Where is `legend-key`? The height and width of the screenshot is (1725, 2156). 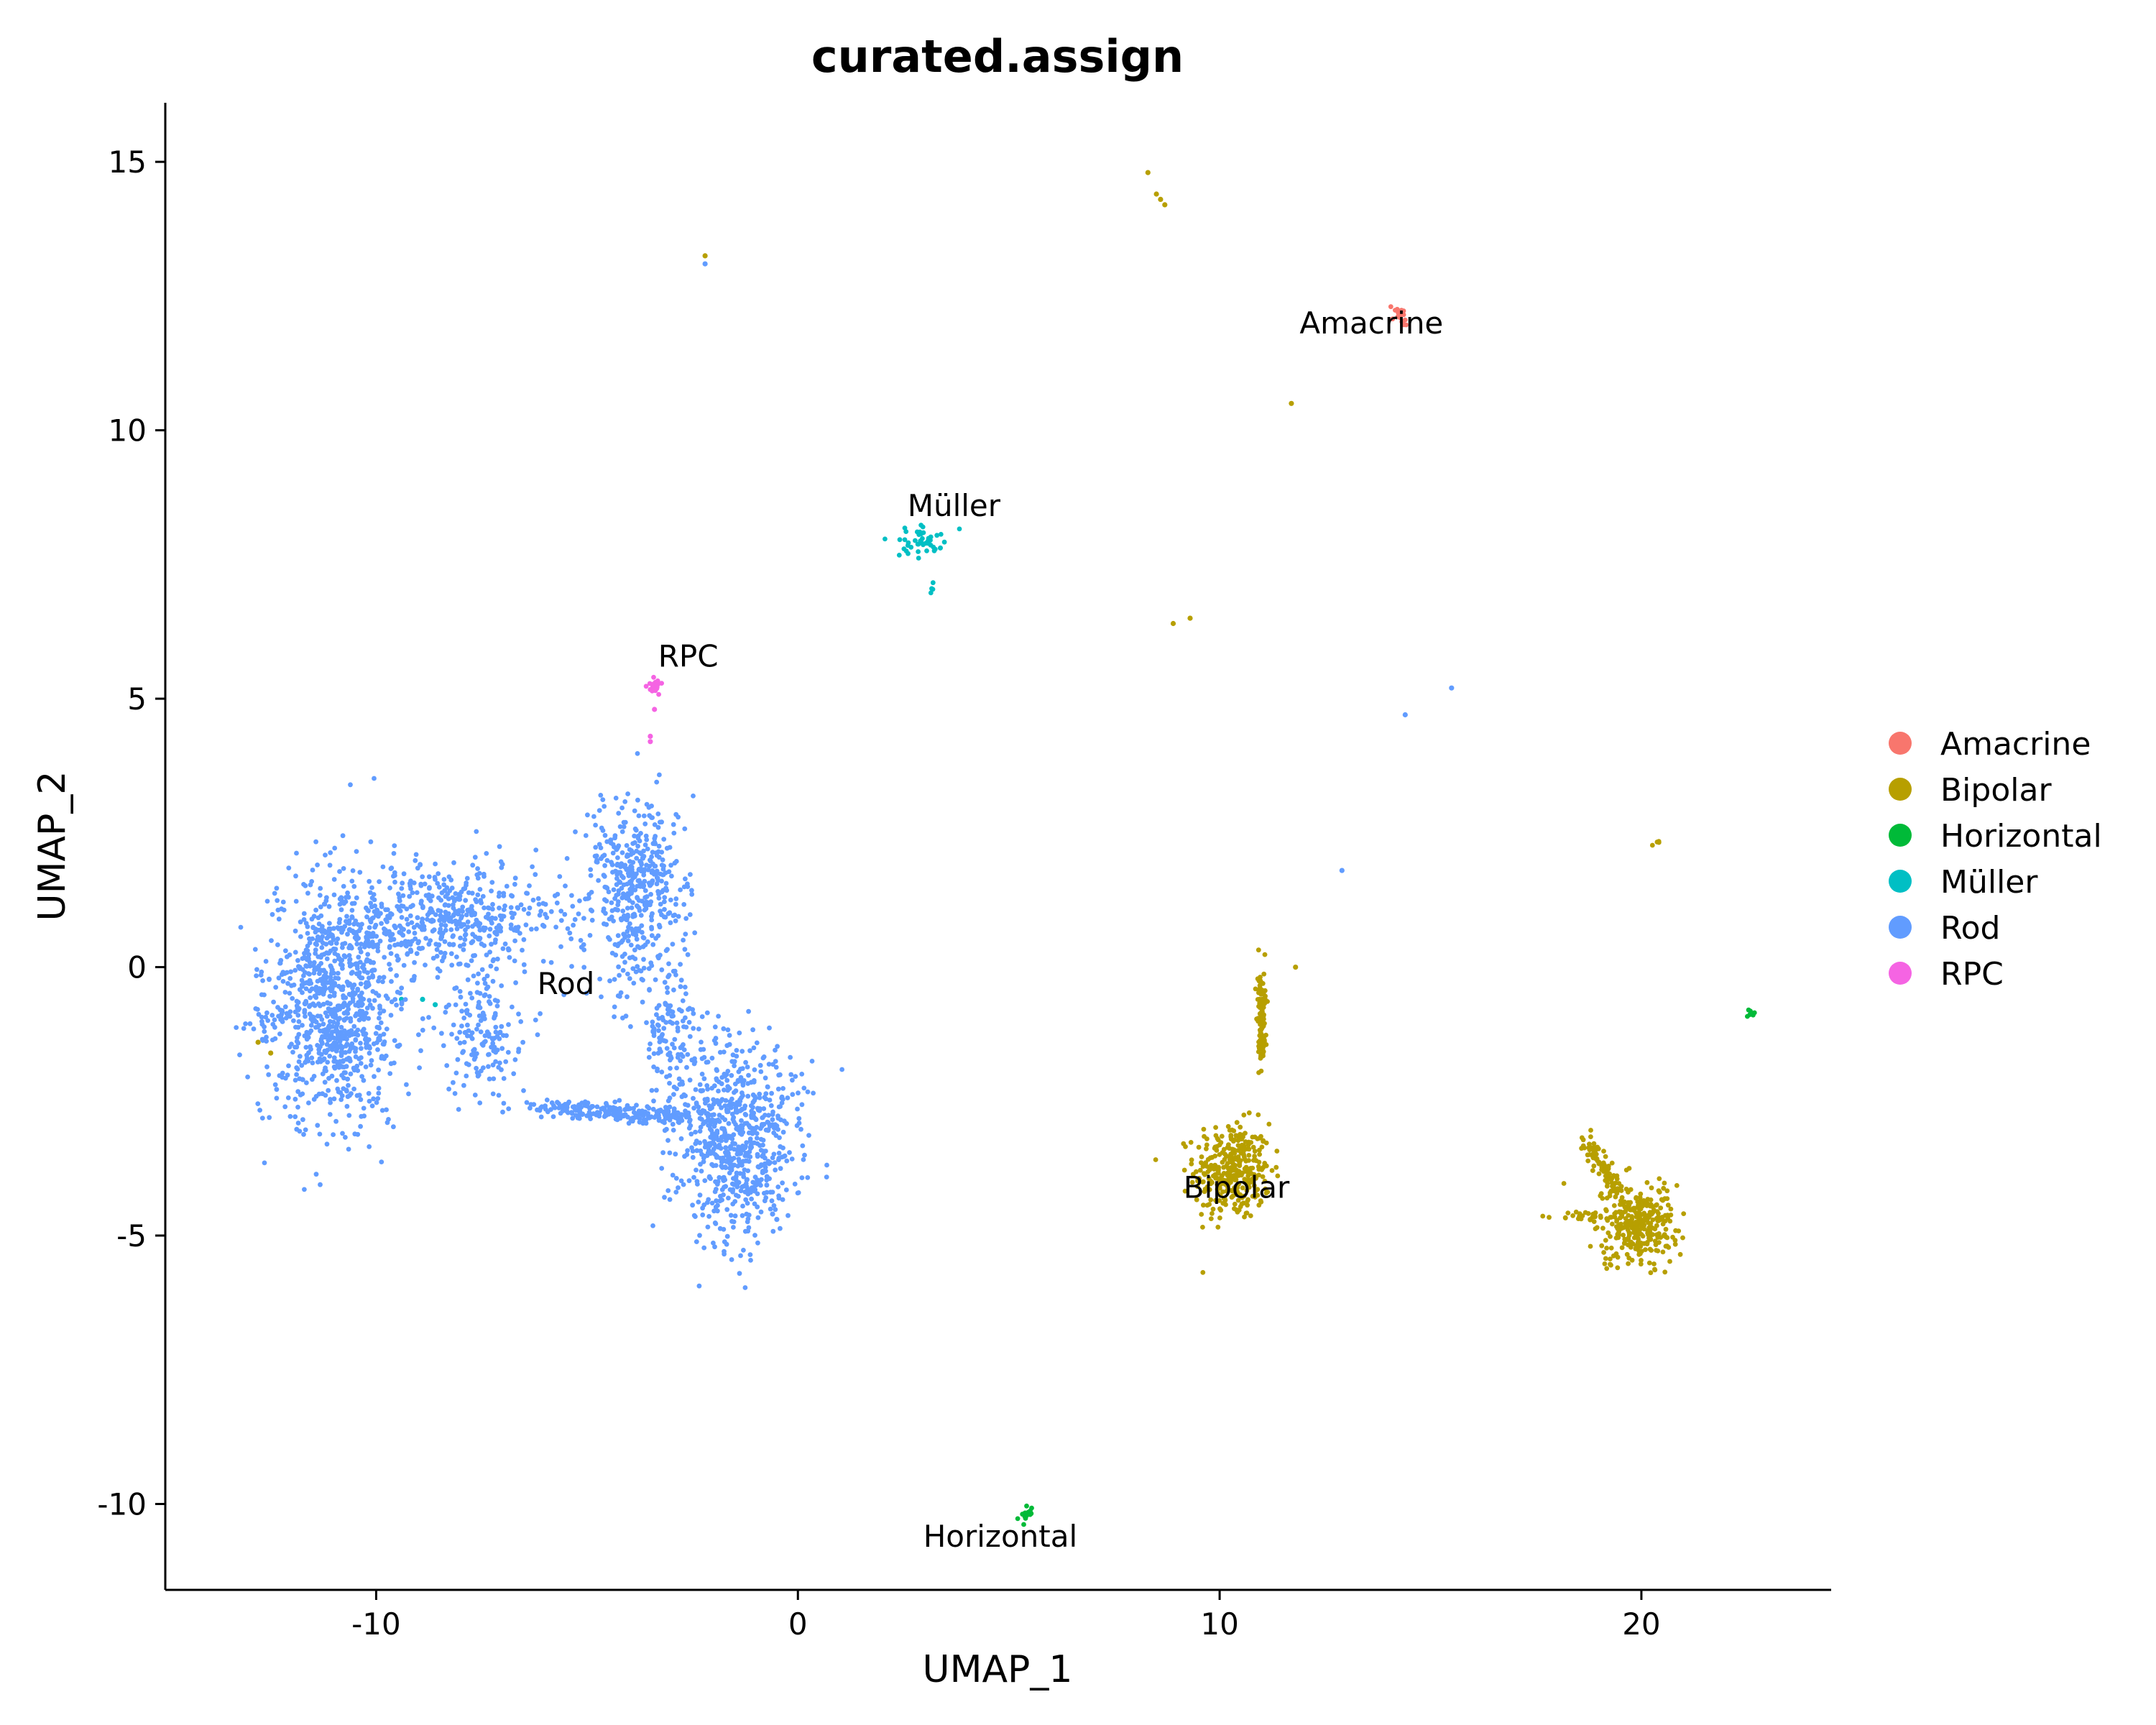 legend-key is located at coordinates (1900, 927).